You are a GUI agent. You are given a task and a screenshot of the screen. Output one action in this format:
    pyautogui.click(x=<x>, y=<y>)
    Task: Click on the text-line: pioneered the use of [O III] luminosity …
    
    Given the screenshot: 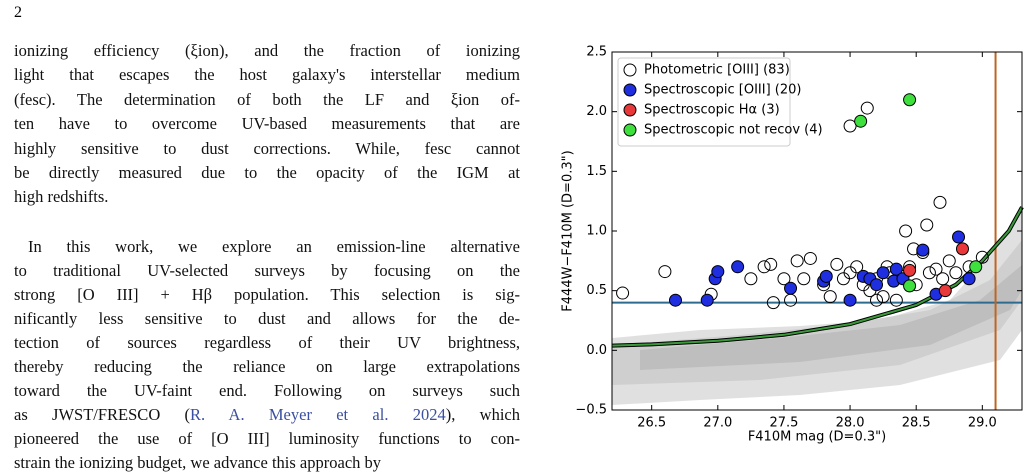 What is the action you would take?
    pyautogui.click(x=267, y=438)
    